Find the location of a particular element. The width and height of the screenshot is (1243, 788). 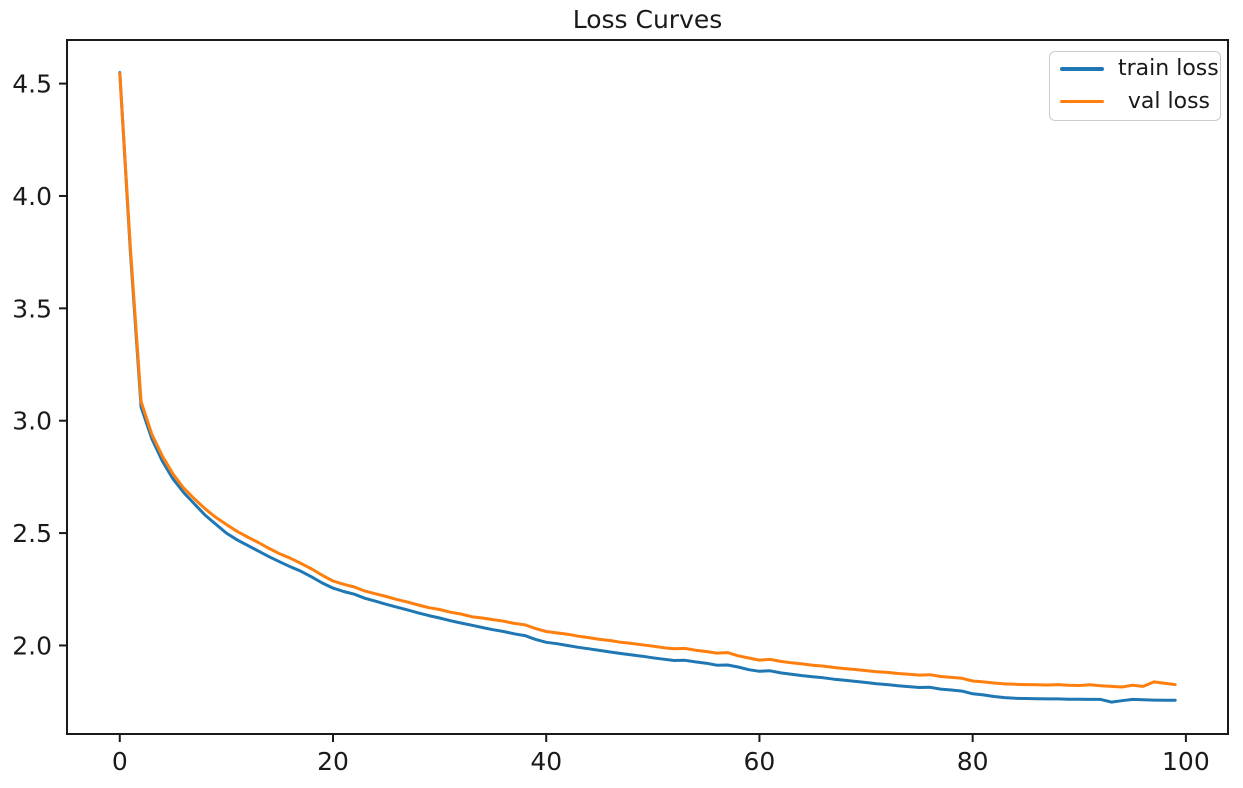

train-loss-line-swatch is located at coordinates (1082, 69).